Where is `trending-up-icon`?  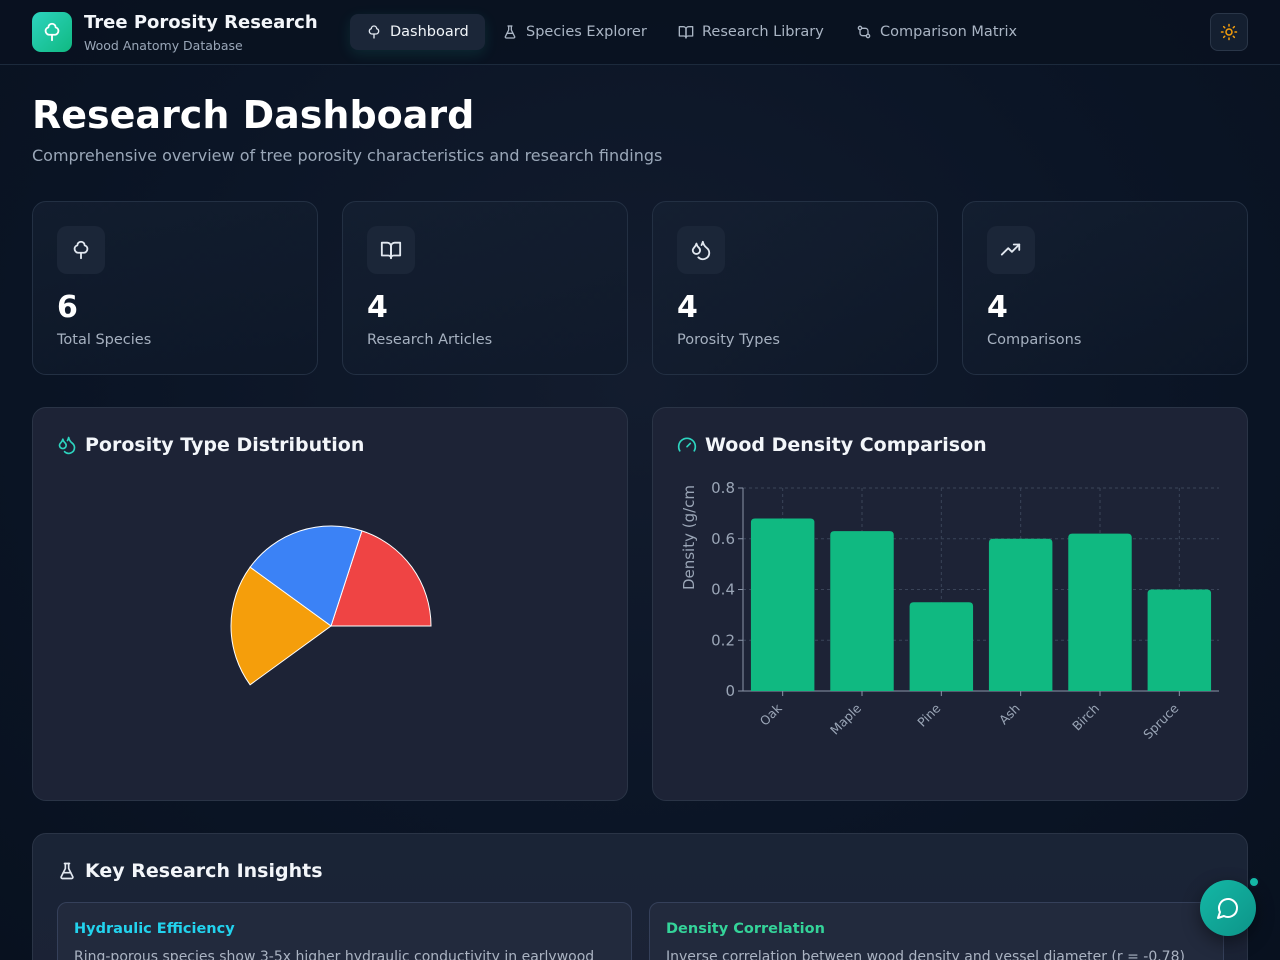
trending-up-icon is located at coordinates (1010, 249).